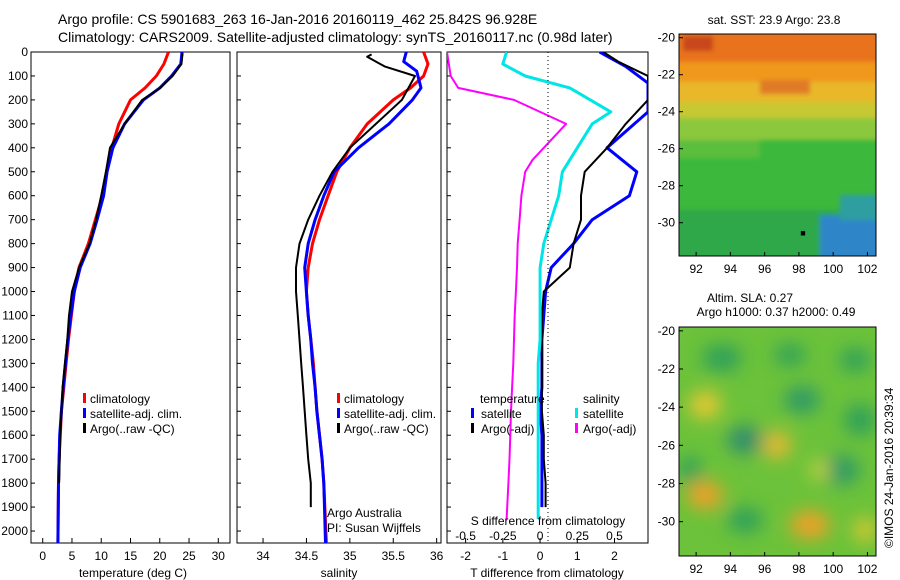 Image resolution: width=900 pixels, height=580 pixels. Describe the element at coordinates (502, 556) in the screenshot. I see `x-tick-label: -1` at that location.